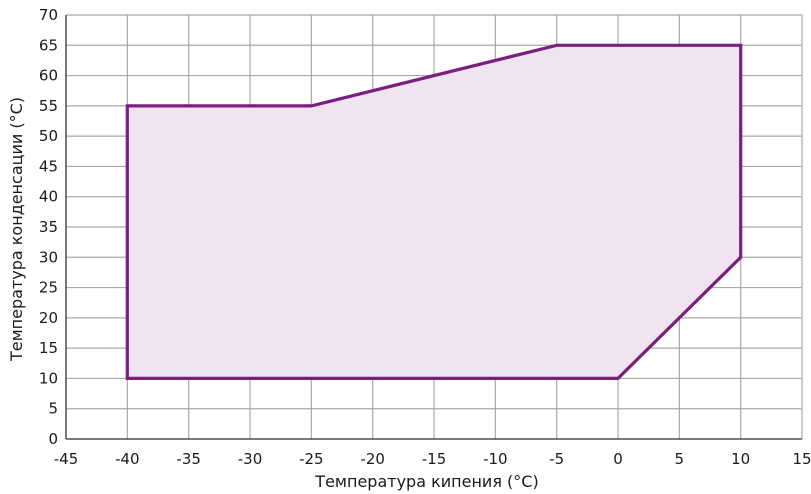  What do you see at coordinates (372, 459) in the screenshot?
I see `x-tick-label: -20` at bounding box center [372, 459].